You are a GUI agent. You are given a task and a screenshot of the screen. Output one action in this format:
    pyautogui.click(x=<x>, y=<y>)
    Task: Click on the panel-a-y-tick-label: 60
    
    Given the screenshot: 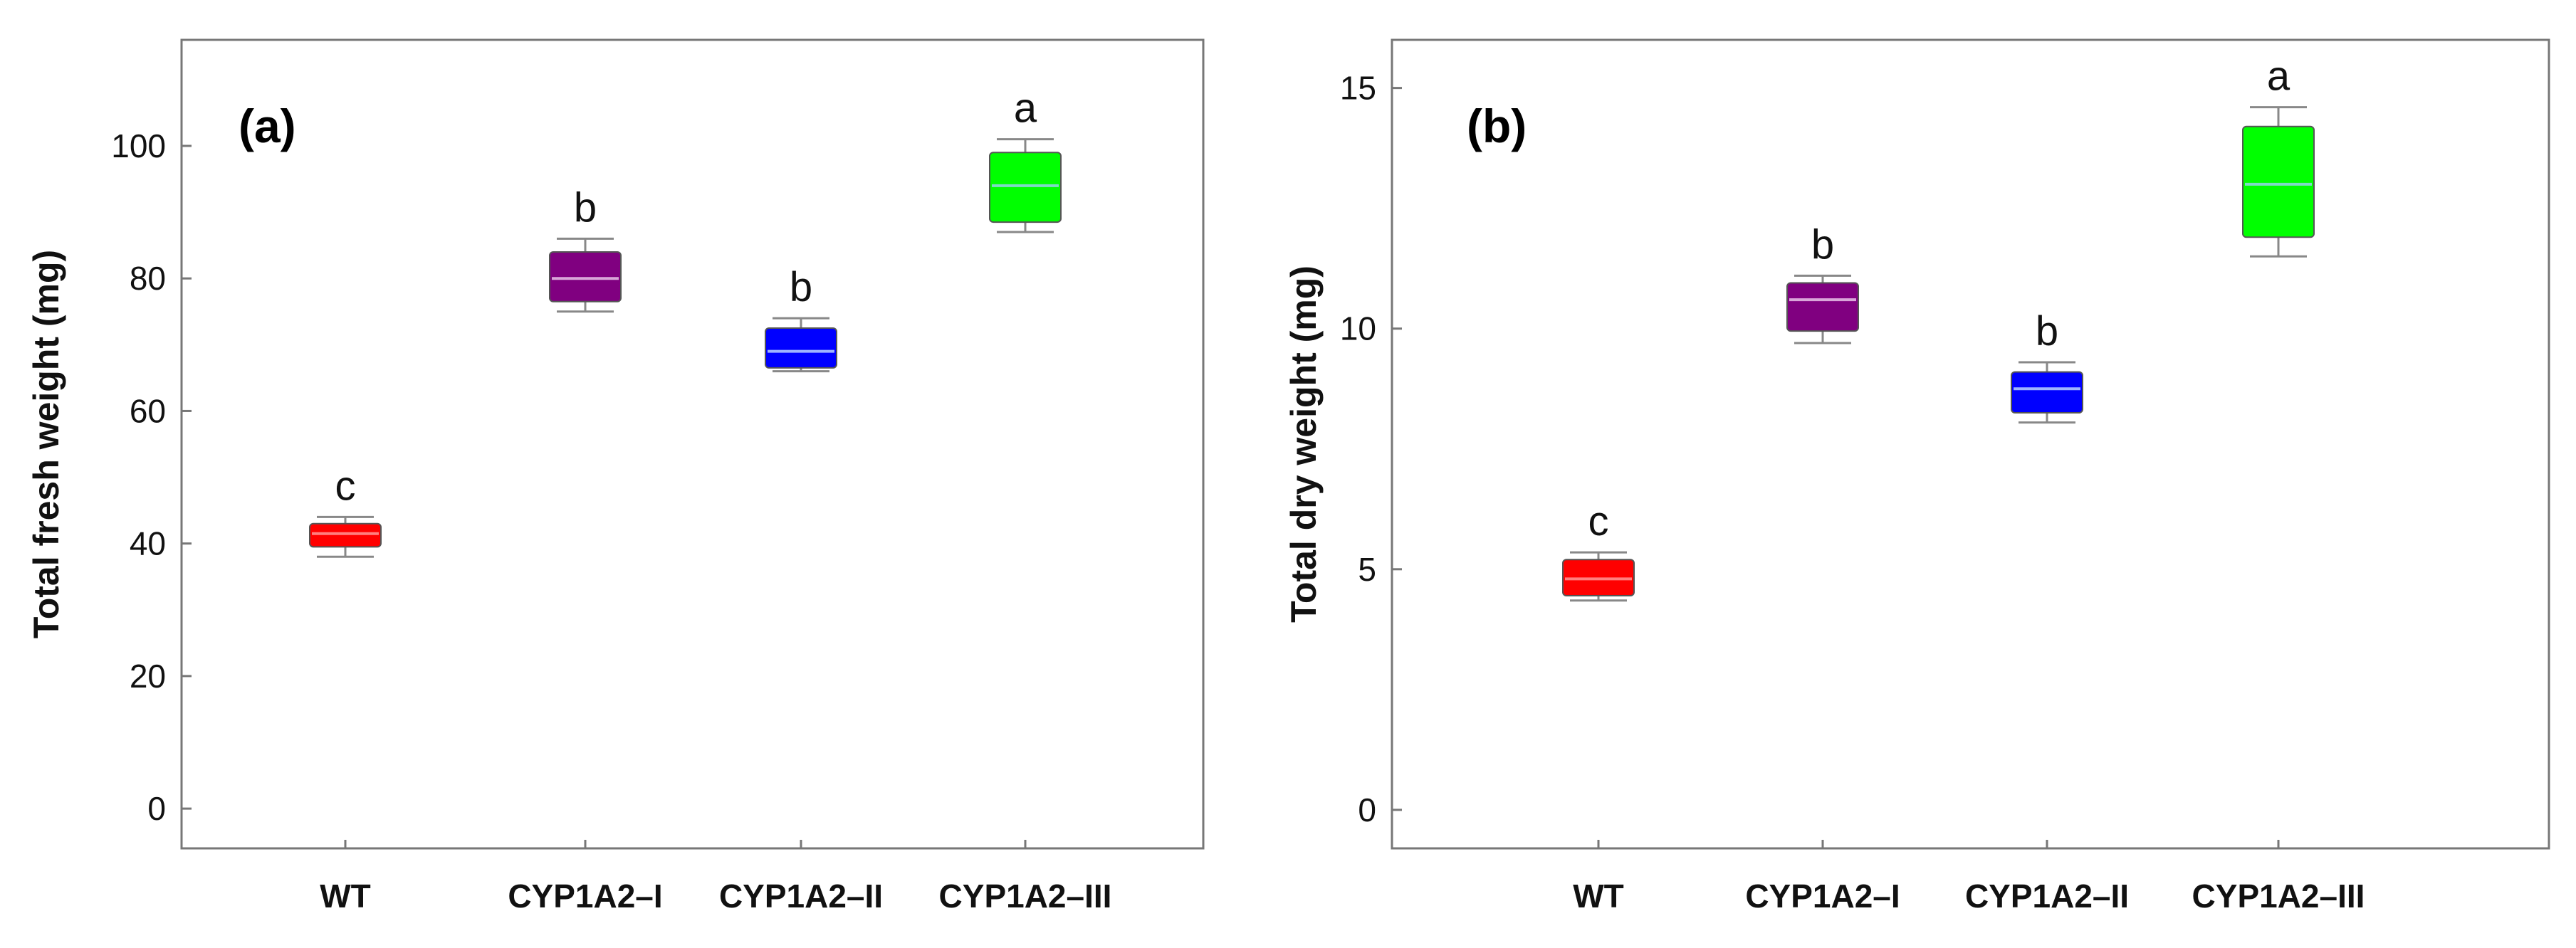 What is the action you would take?
    pyautogui.click(x=148, y=410)
    